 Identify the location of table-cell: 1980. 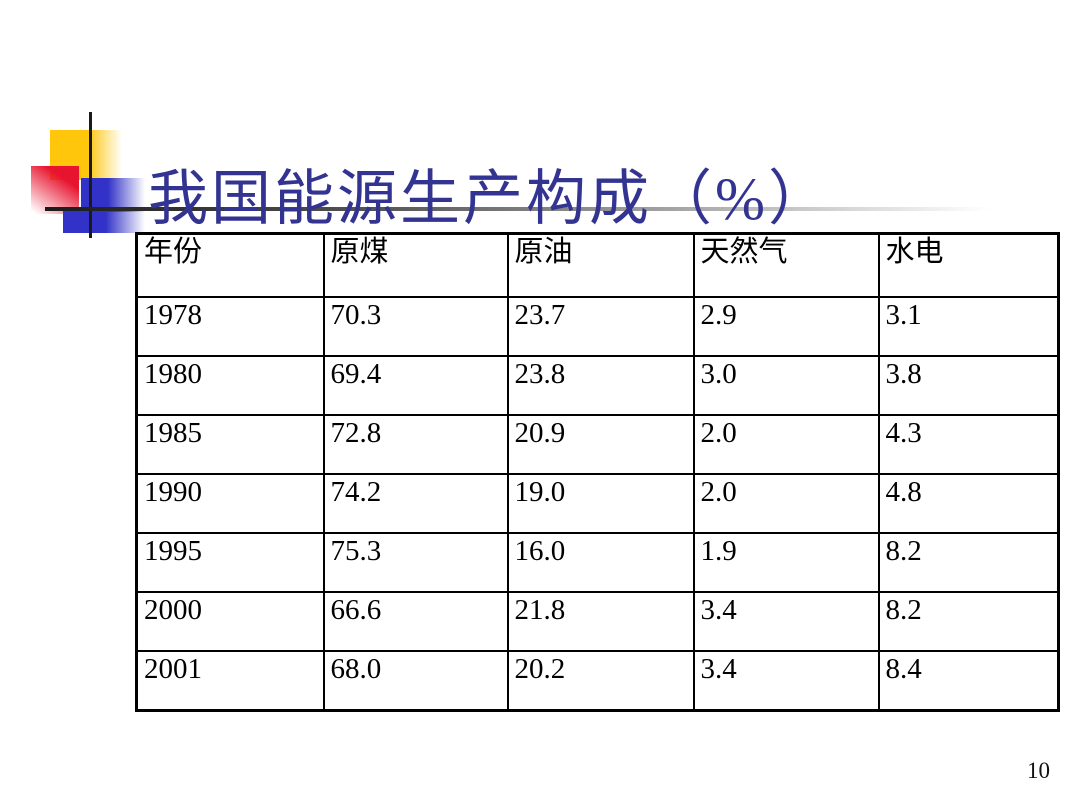
(230, 385).